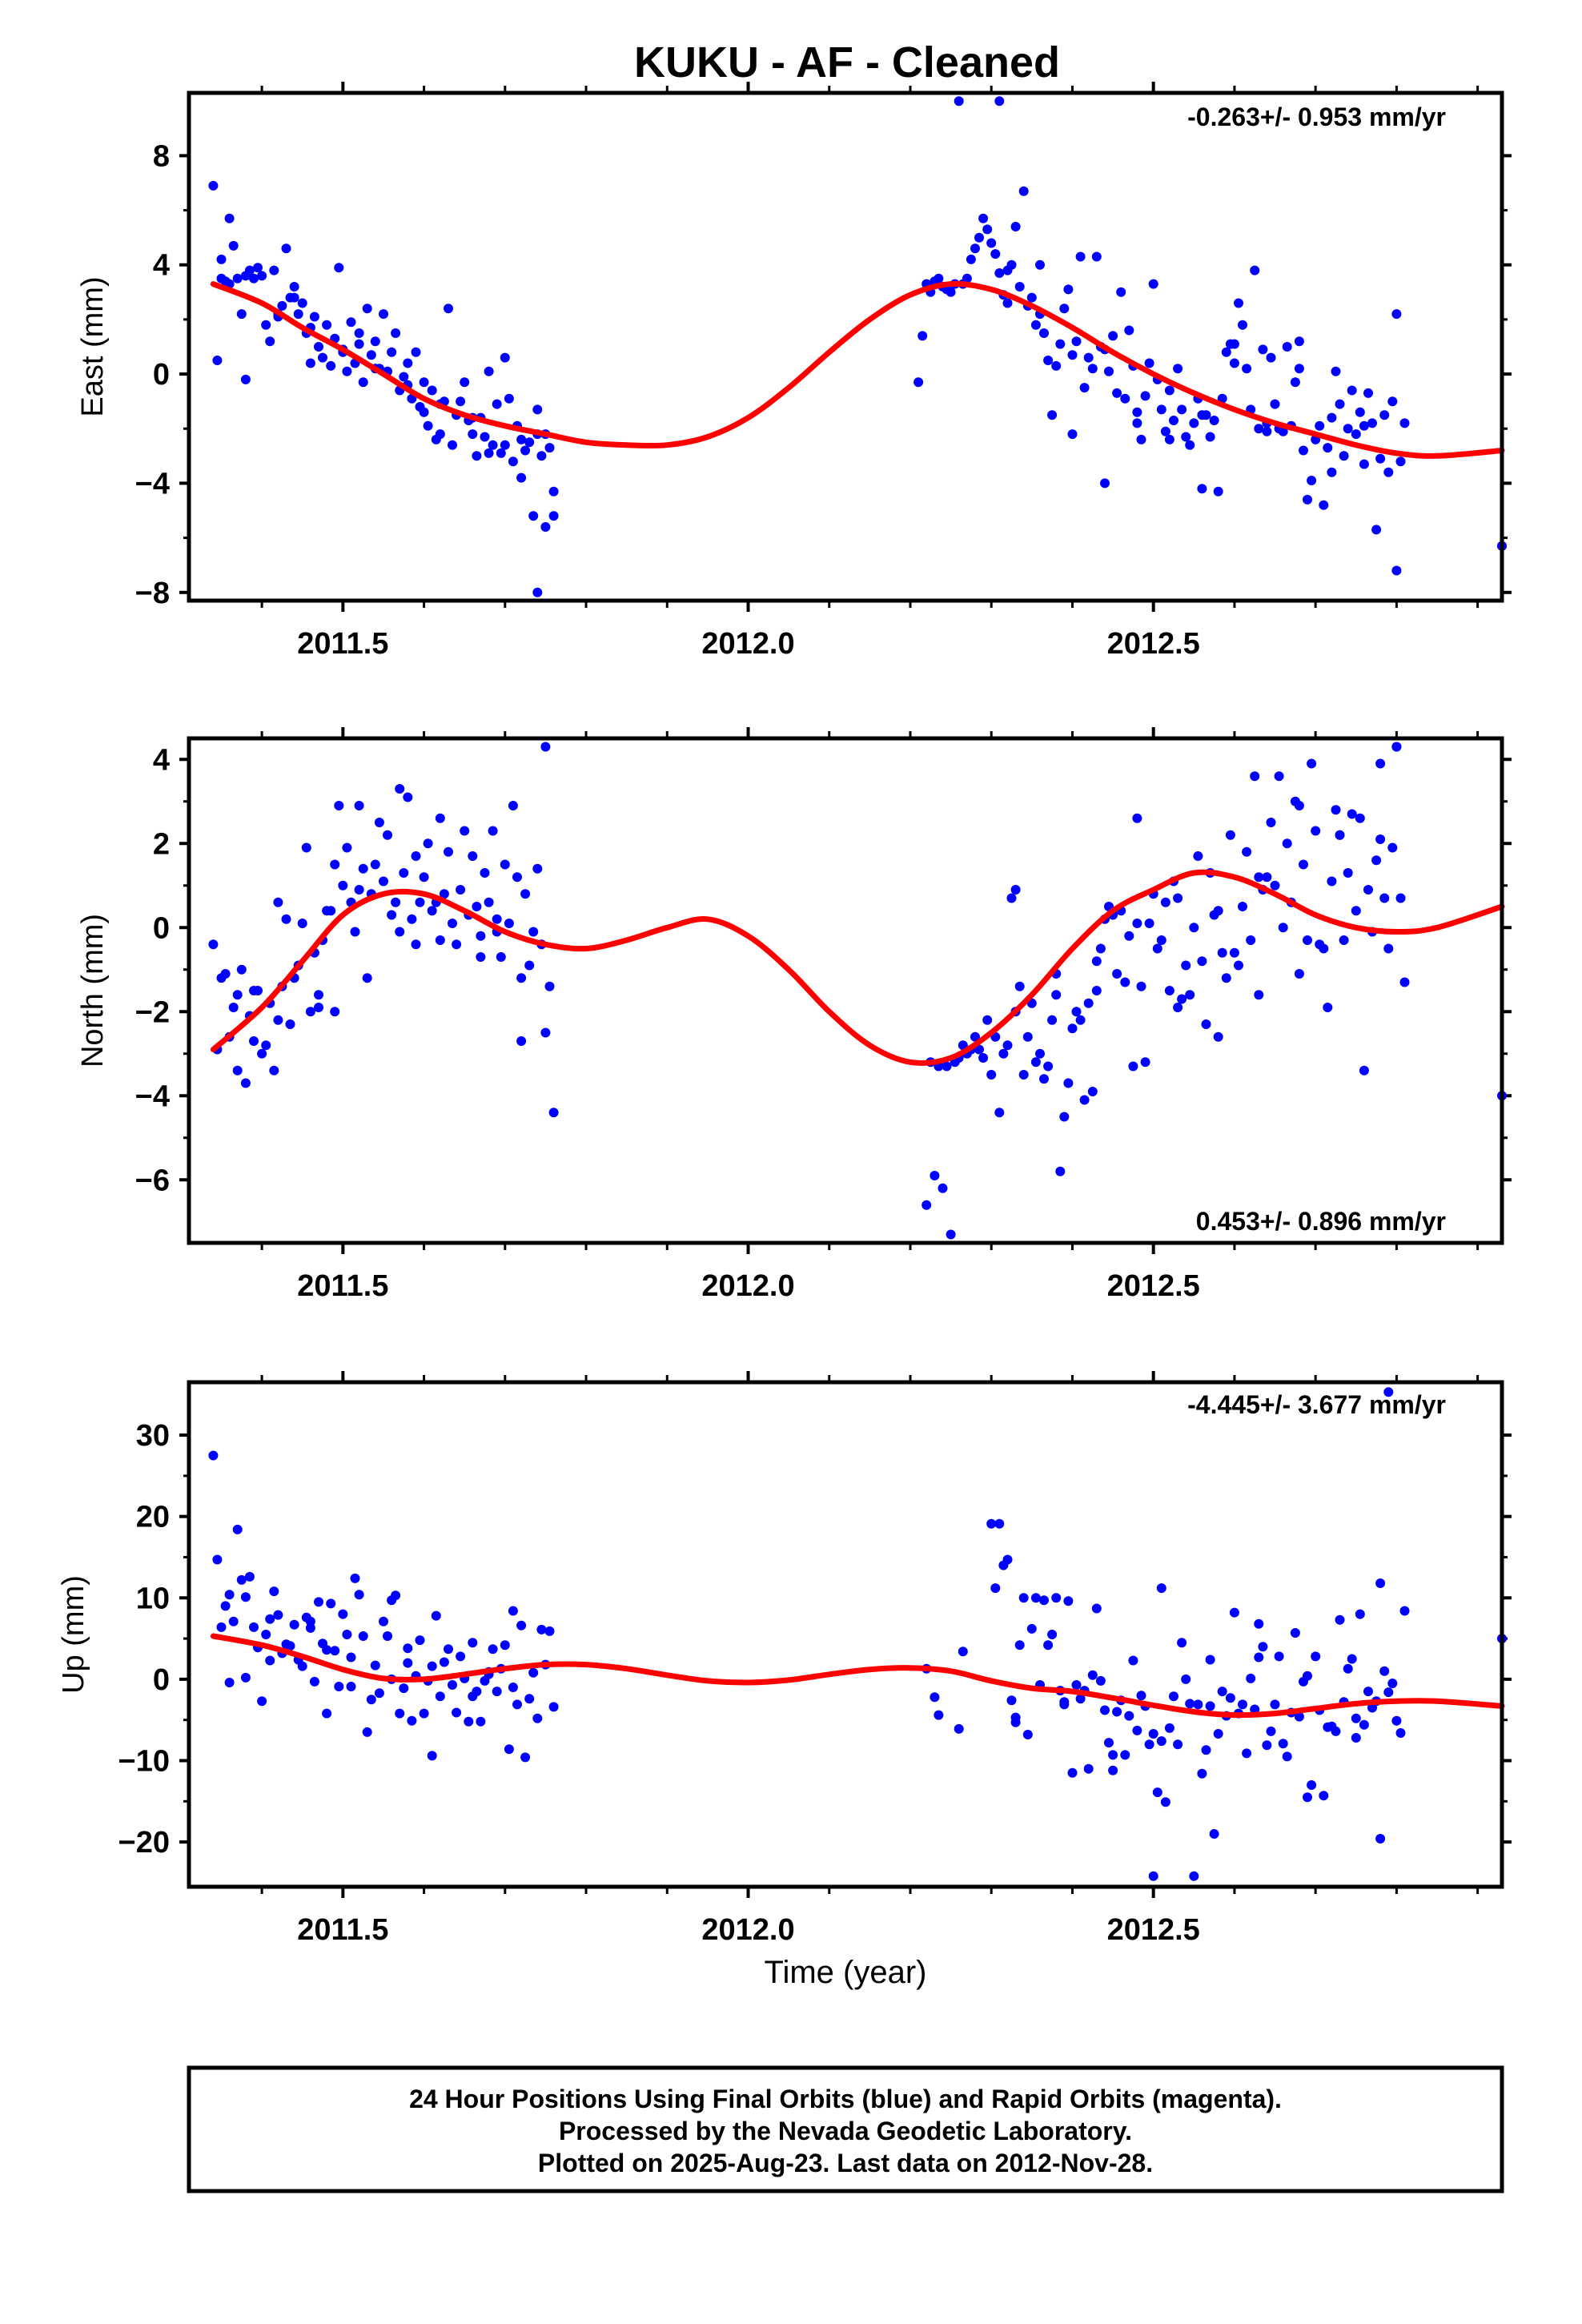 This screenshot has width=1582, height=2324. I want to click on east-y-tick-label: 4, so click(161, 266).